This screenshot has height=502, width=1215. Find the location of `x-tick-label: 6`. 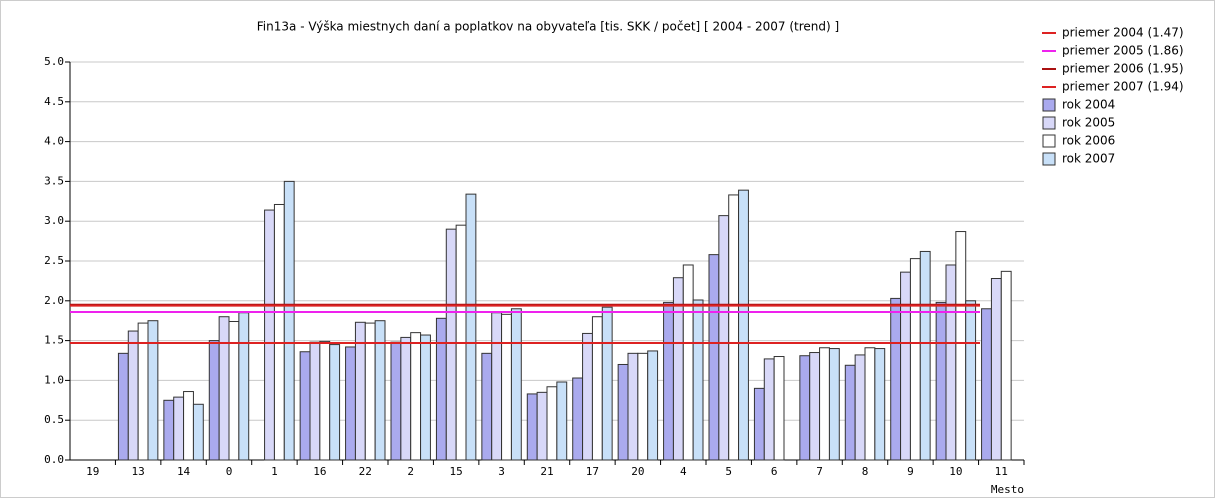

x-tick-label: 6 is located at coordinates (774, 471).